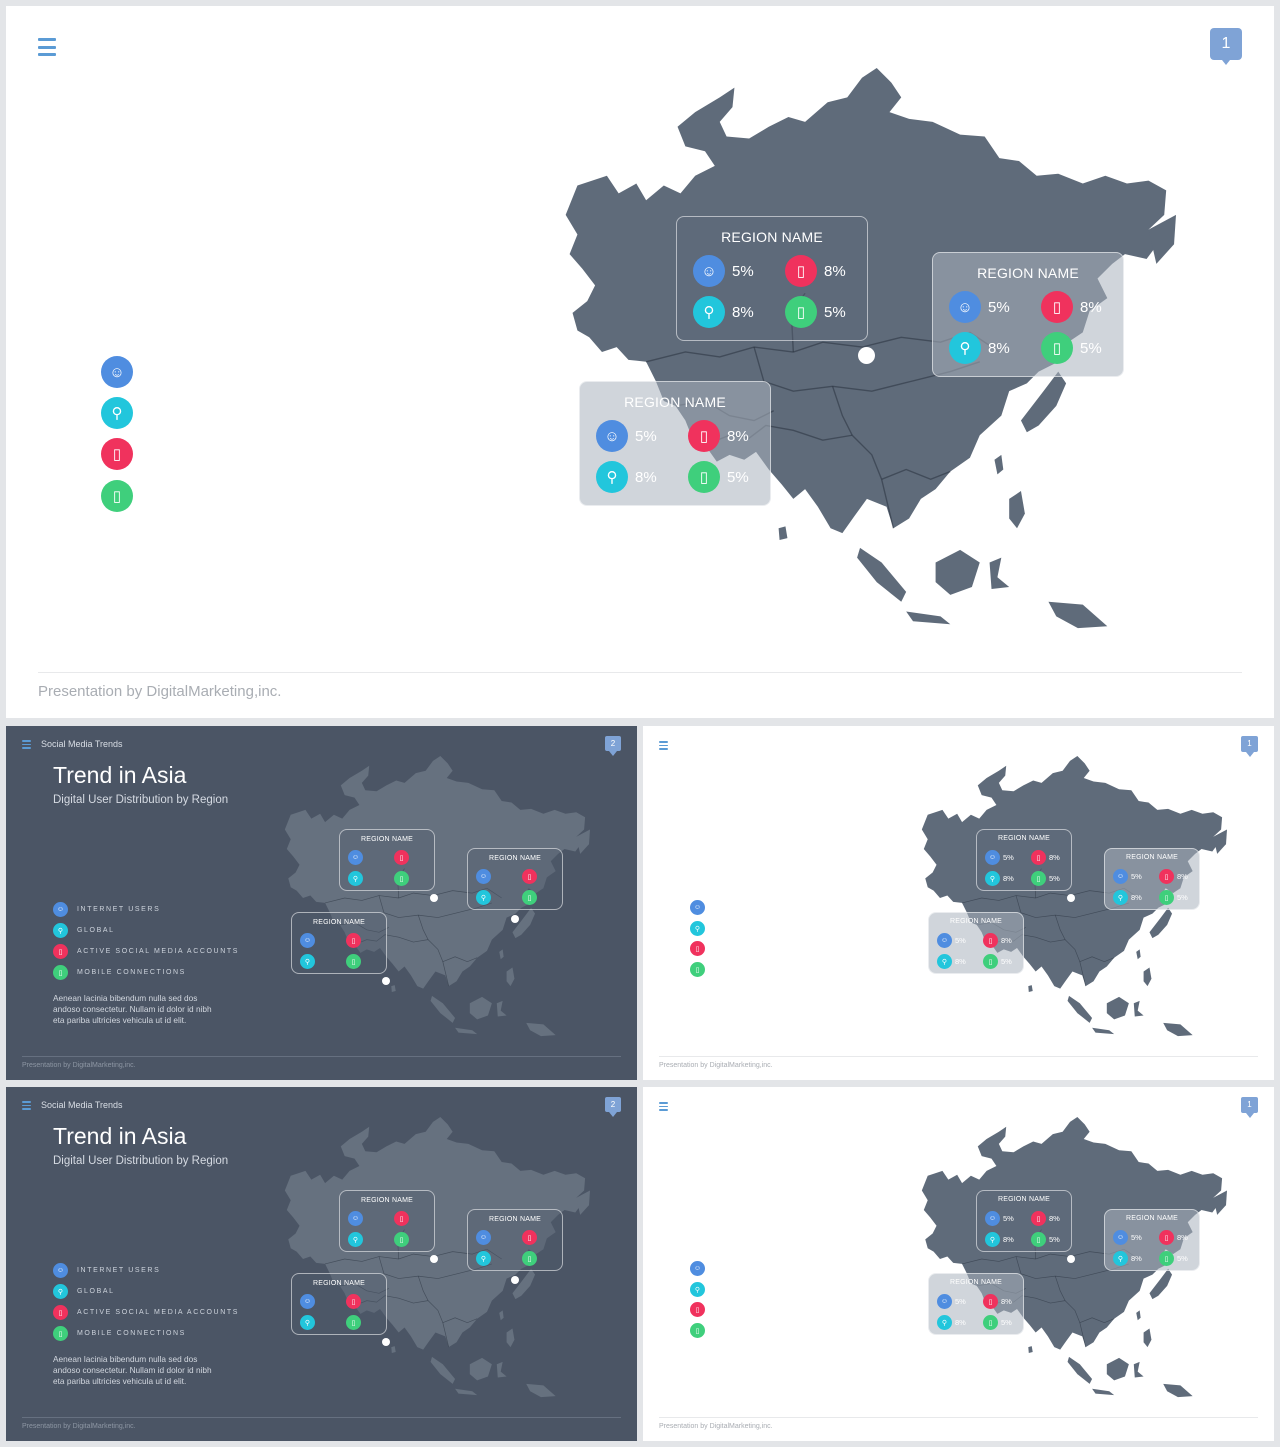 This screenshot has width=1280, height=1447. I want to click on borneo, so click(480, 1369).